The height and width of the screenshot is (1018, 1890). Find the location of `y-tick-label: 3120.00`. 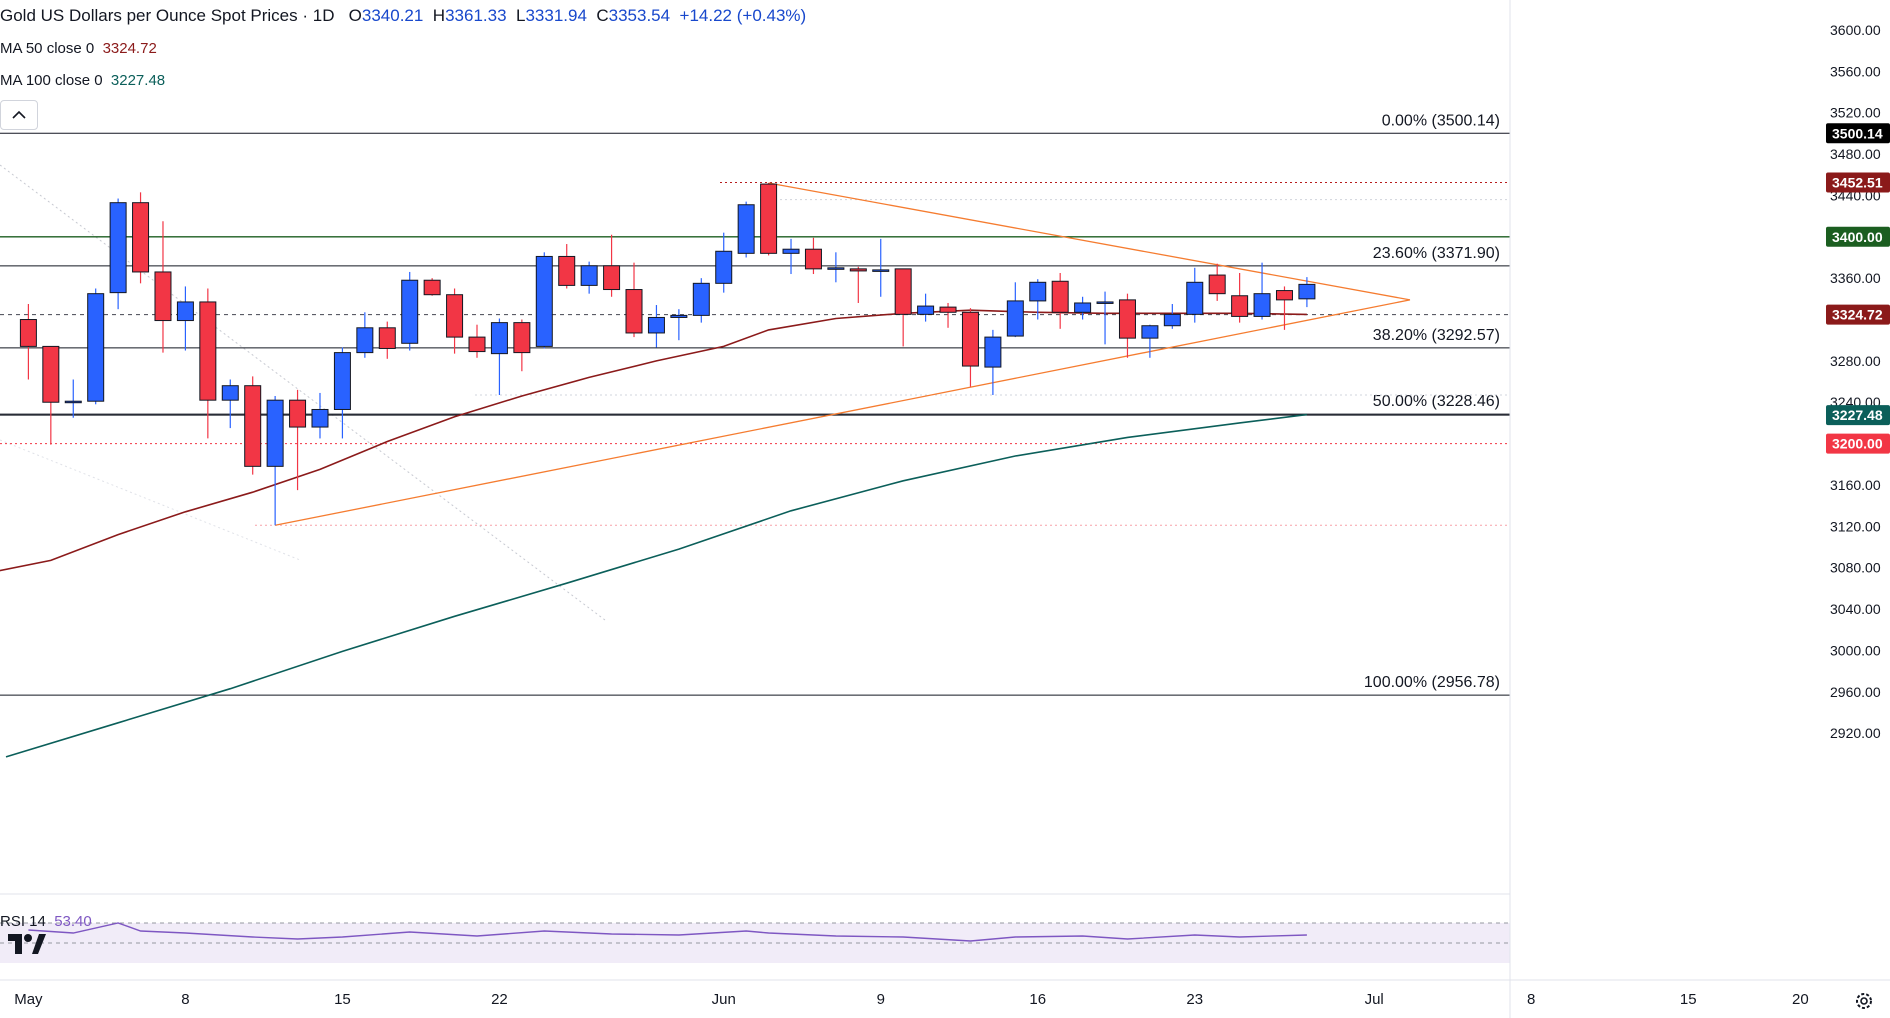

y-tick-label: 3120.00 is located at coordinates (1855, 526).